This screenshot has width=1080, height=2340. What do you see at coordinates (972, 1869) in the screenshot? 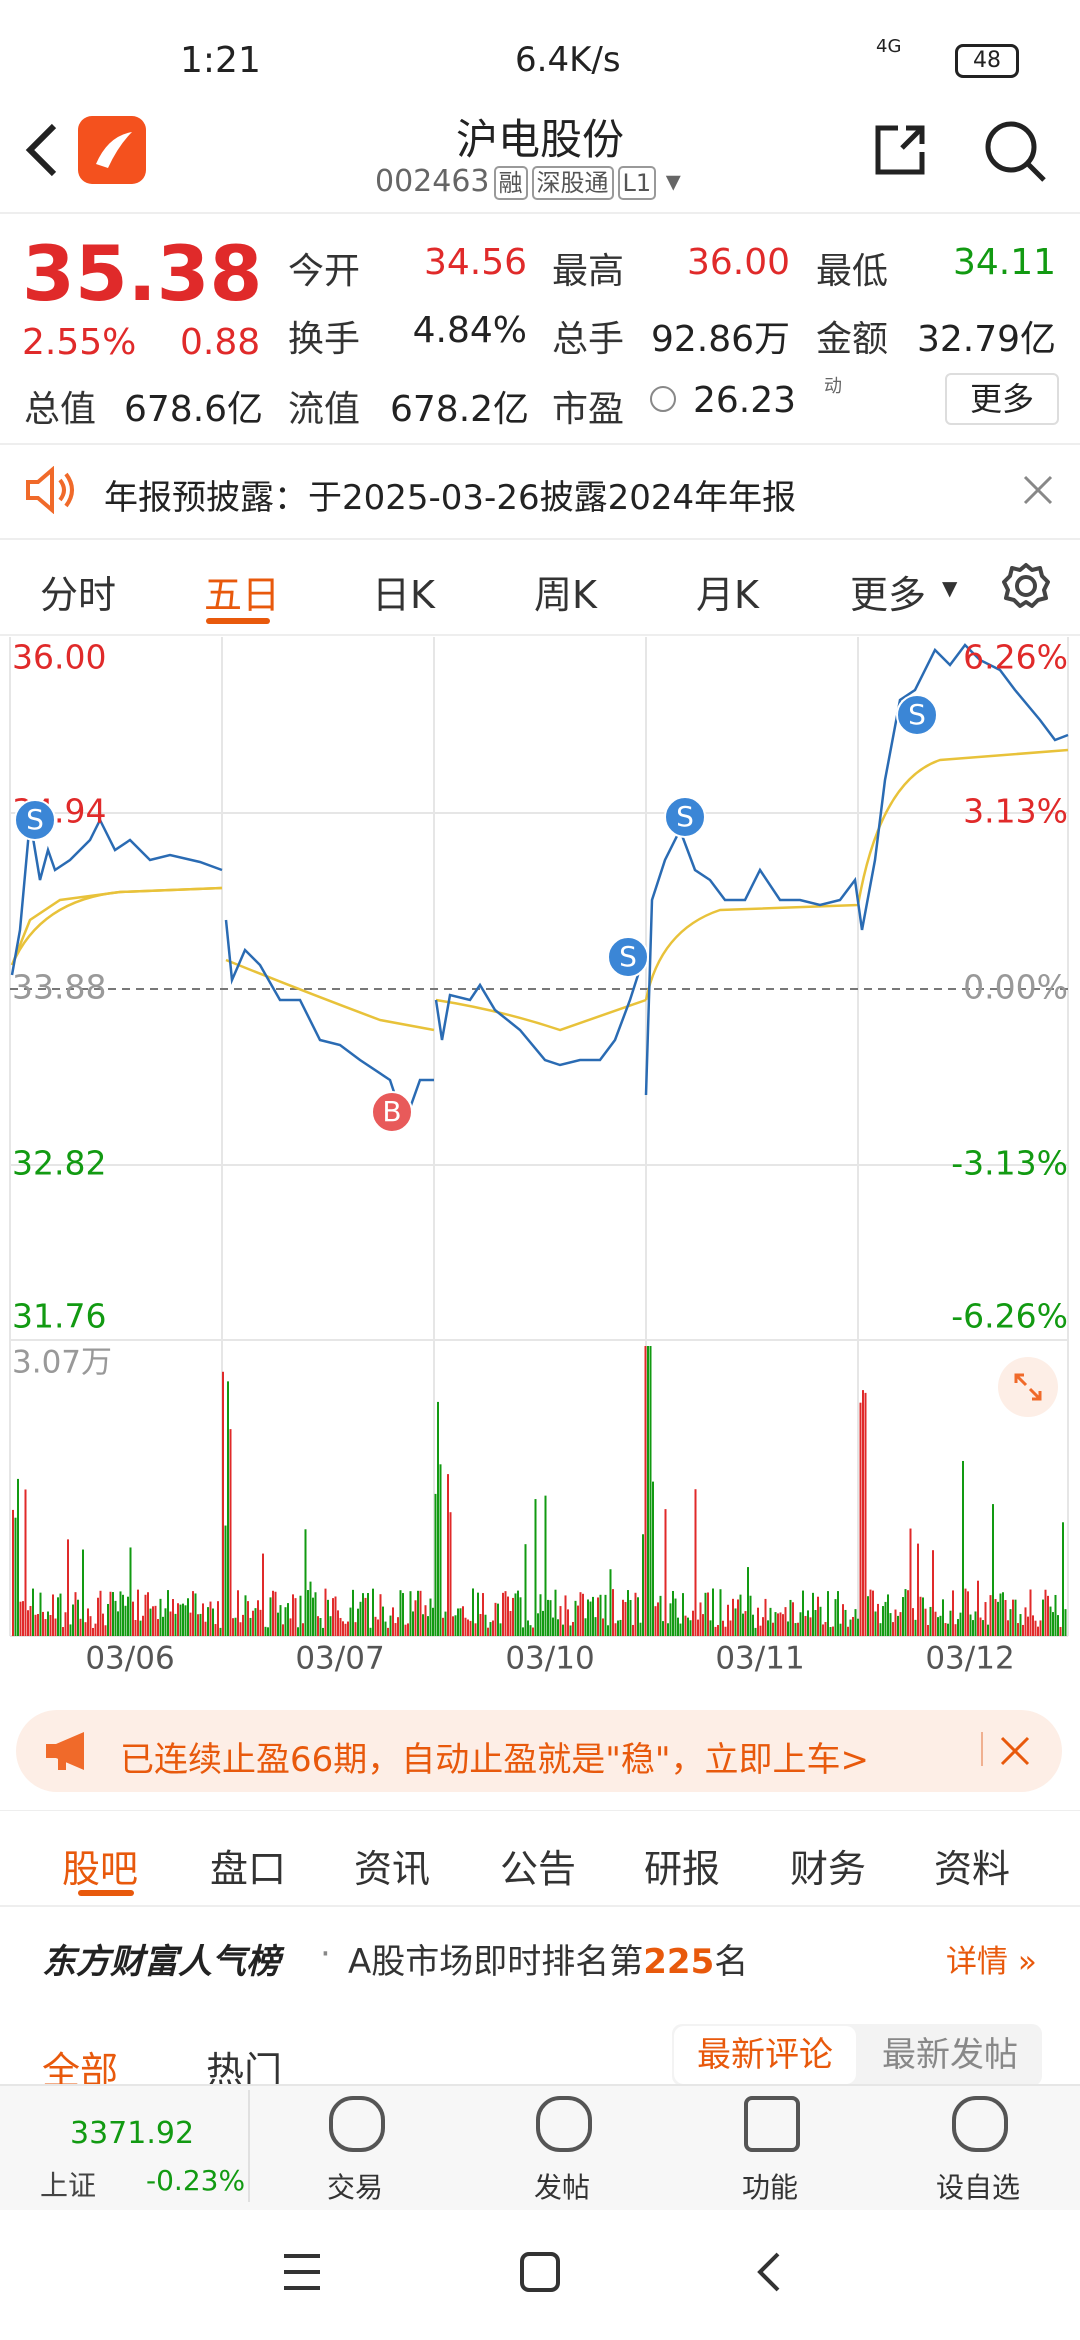
I see `info-tab: 资料` at bounding box center [972, 1869].